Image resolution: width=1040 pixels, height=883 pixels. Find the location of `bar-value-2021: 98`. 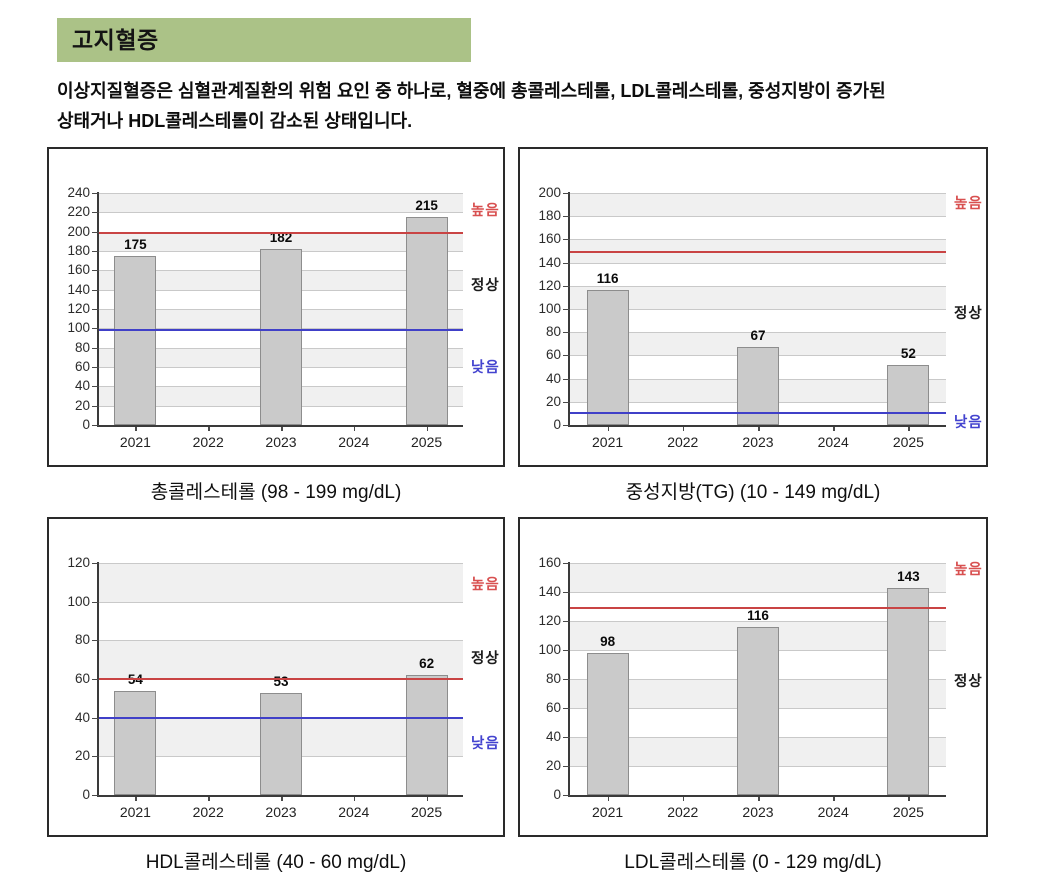

bar-value-2021: 98 is located at coordinates (608, 641).